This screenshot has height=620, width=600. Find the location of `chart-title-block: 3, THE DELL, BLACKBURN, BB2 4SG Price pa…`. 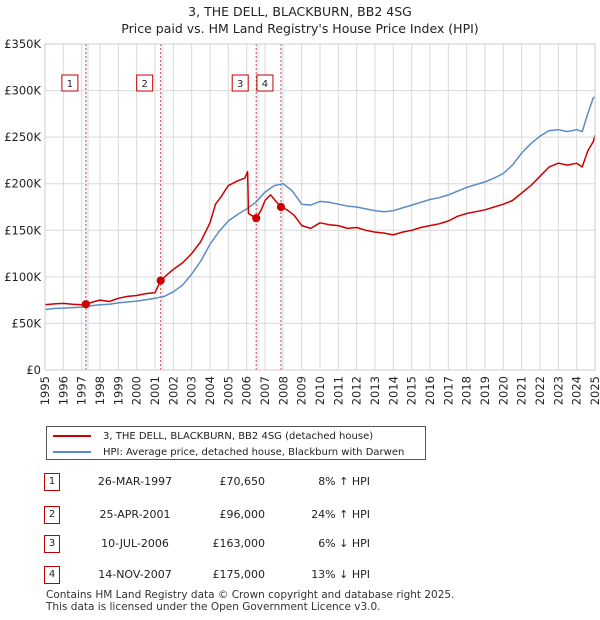

chart-title-block: 3, THE DELL, BLACKBURN, BB2 4SG Price pa… is located at coordinates (300, 20).